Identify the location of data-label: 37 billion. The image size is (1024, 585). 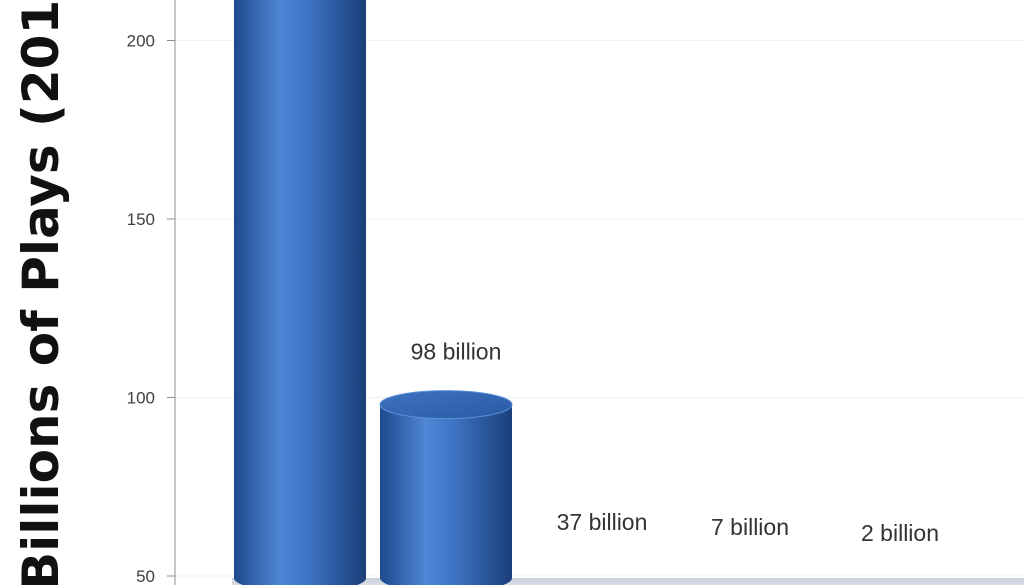
(602, 522).